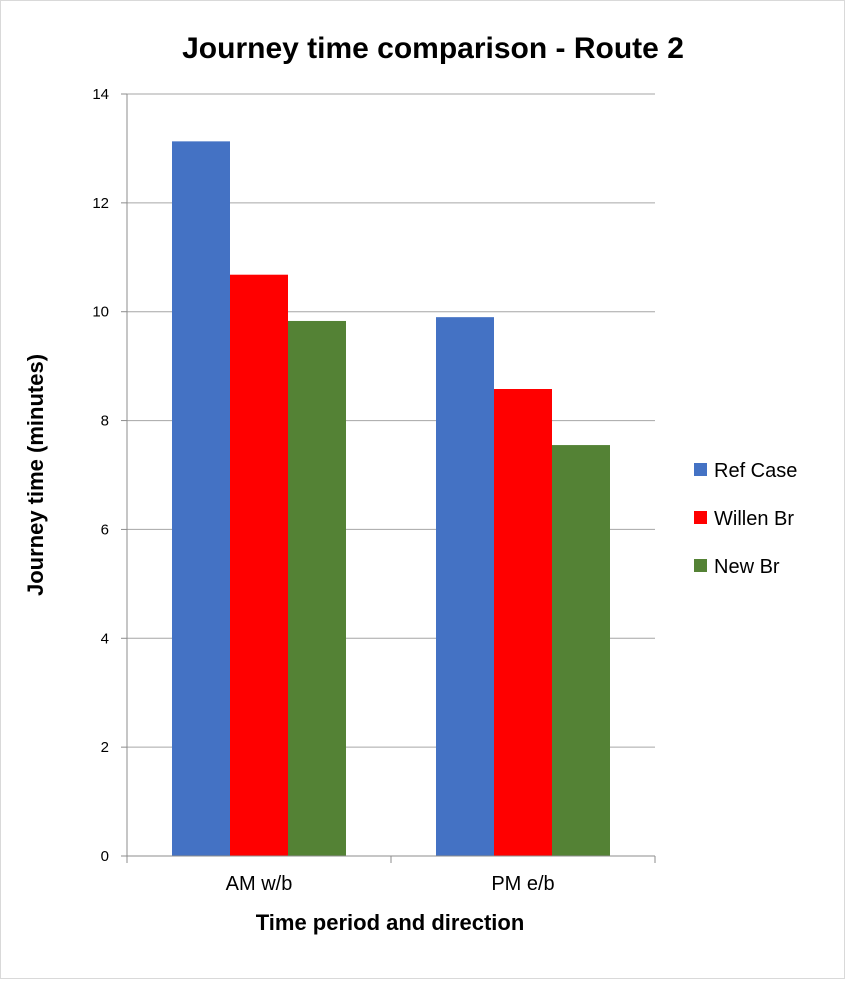 This screenshot has height=981, width=846. What do you see at coordinates (100, 312) in the screenshot?
I see `y-tick-label: 10` at bounding box center [100, 312].